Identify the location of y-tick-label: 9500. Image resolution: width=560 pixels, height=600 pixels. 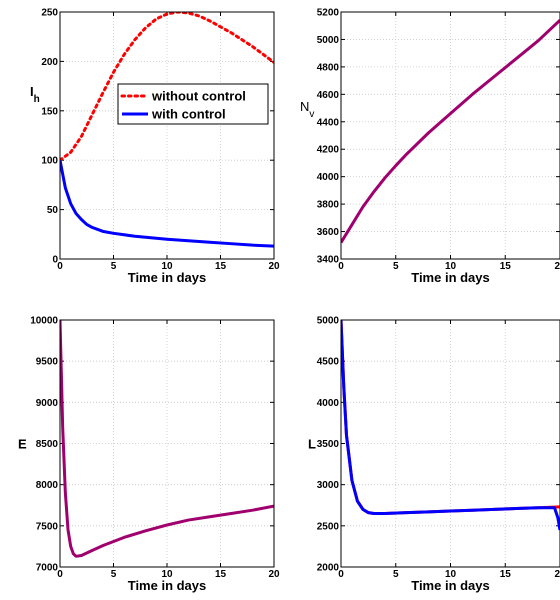
(47, 362).